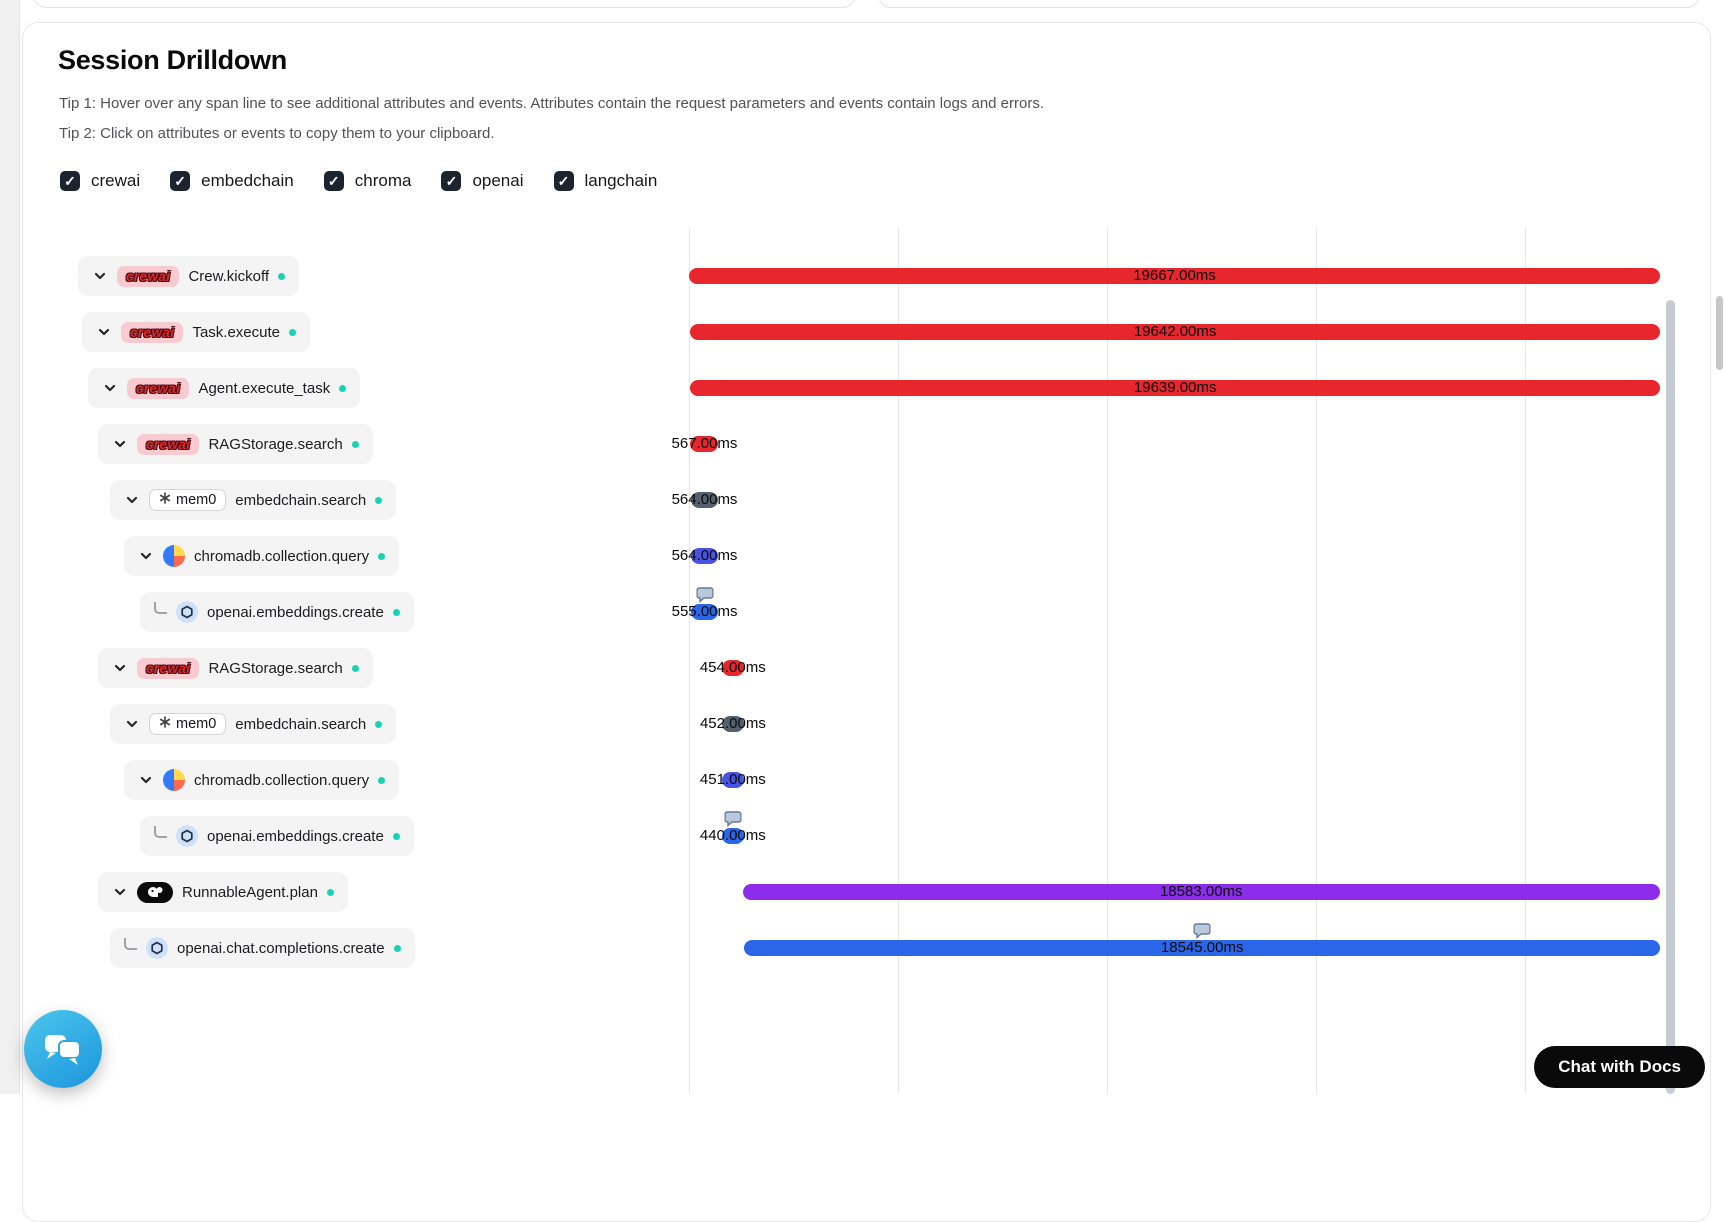 The width and height of the screenshot is (1725, 1222). I want to click on filter-label: chroma, so click(383, 180).